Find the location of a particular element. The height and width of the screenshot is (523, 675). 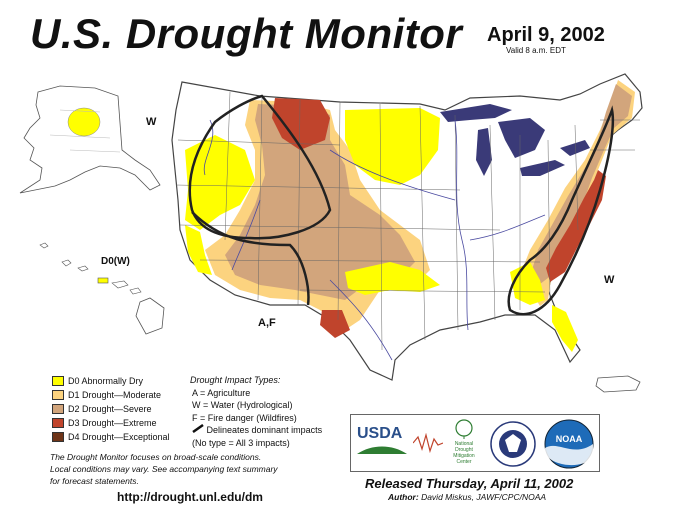

alaska-d0-area is located at coordinates (84, 122).